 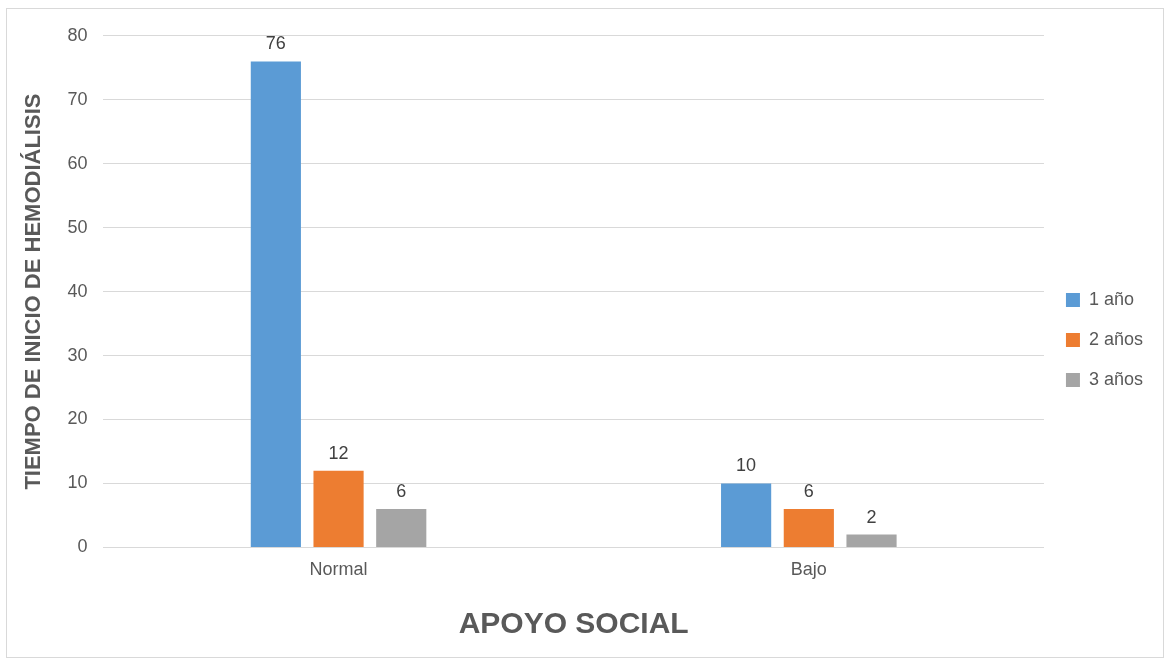 What do you see at coordinates (77, 226) in the screenshot?
I see `y-tick-label: 50` at bounding box center [77, 226].